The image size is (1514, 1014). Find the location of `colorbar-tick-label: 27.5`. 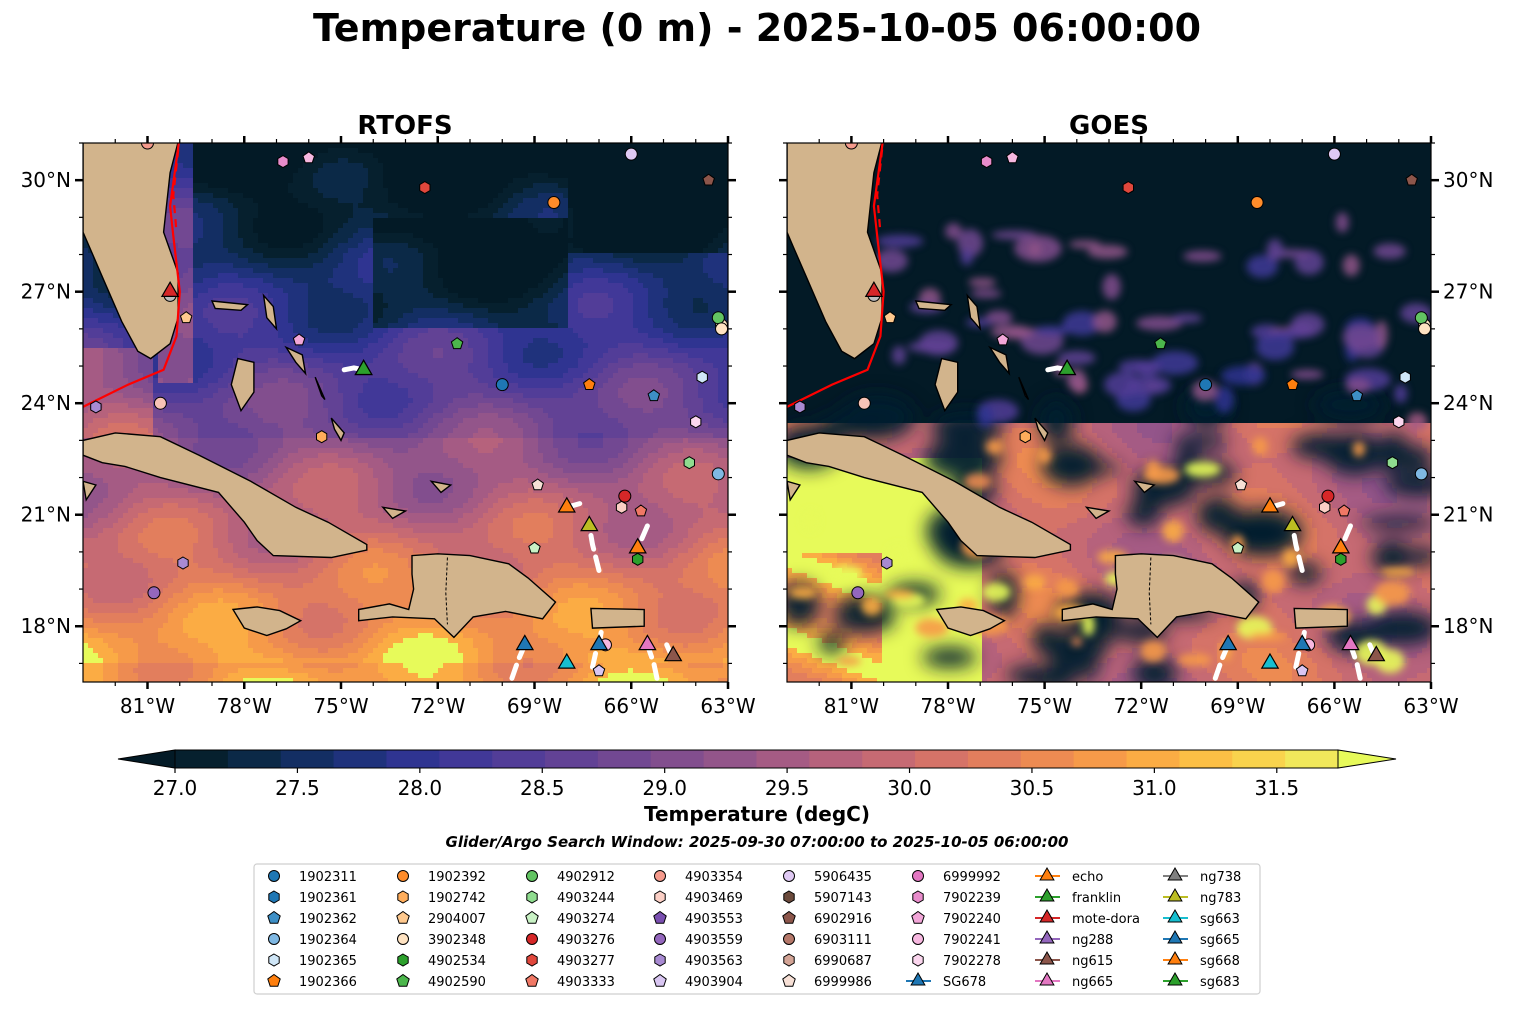

colorbar-tick-label: 27.5 is located at coordinates (297, 788).